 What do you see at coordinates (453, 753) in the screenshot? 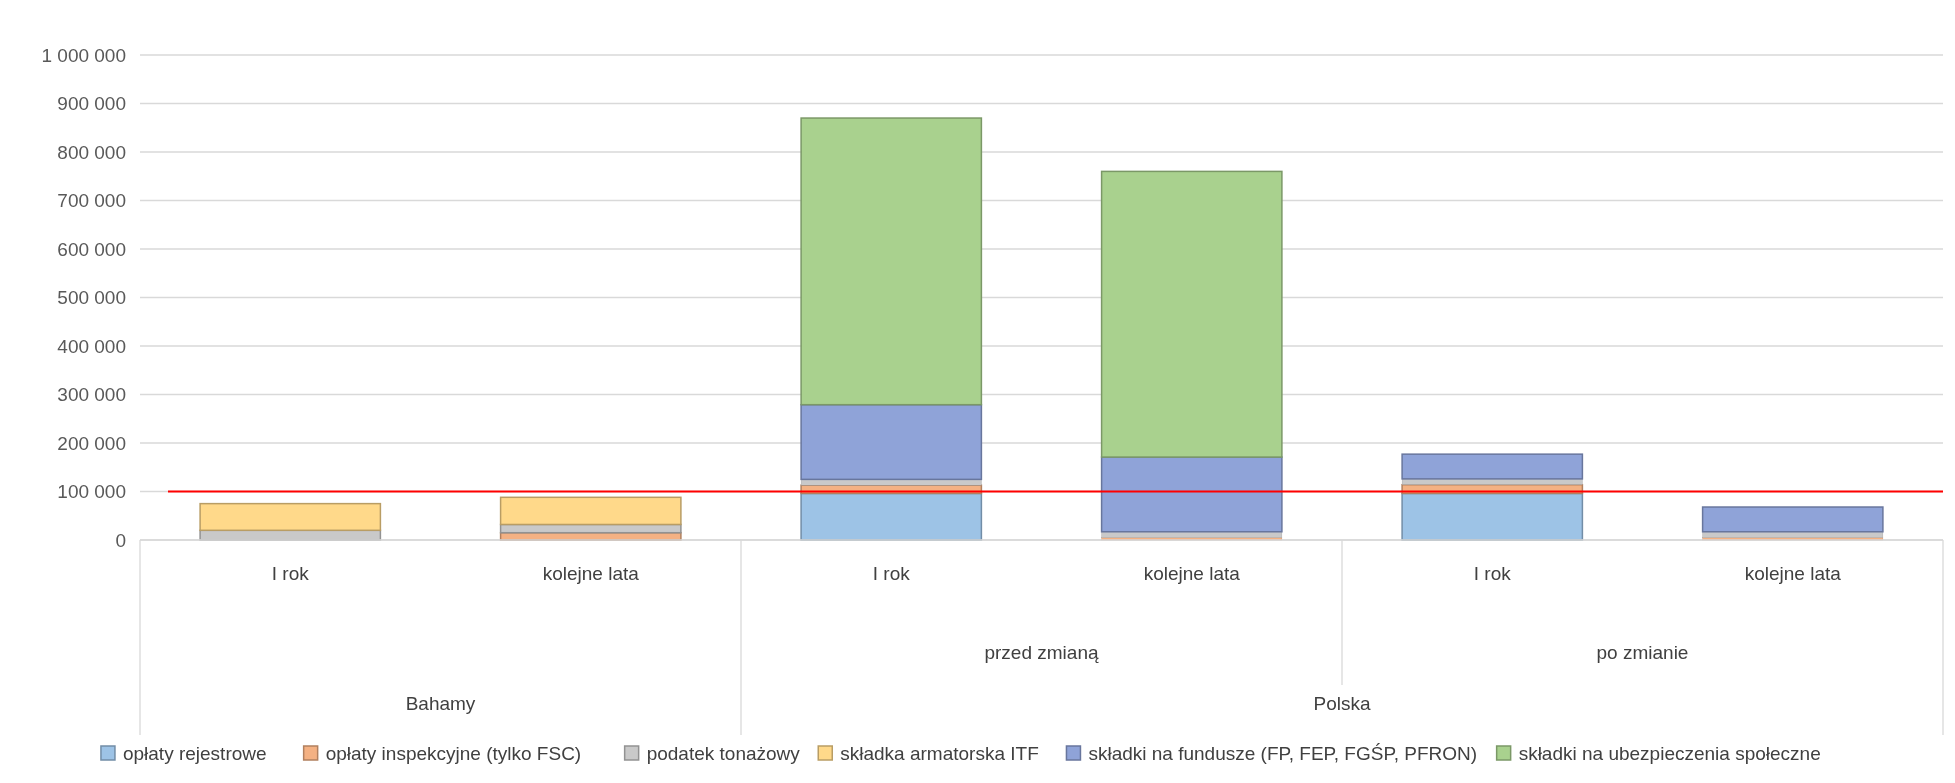
I see `legend-label: opłaty inspekcyjne (tylko FSC)` at bounding box center [453, 753].